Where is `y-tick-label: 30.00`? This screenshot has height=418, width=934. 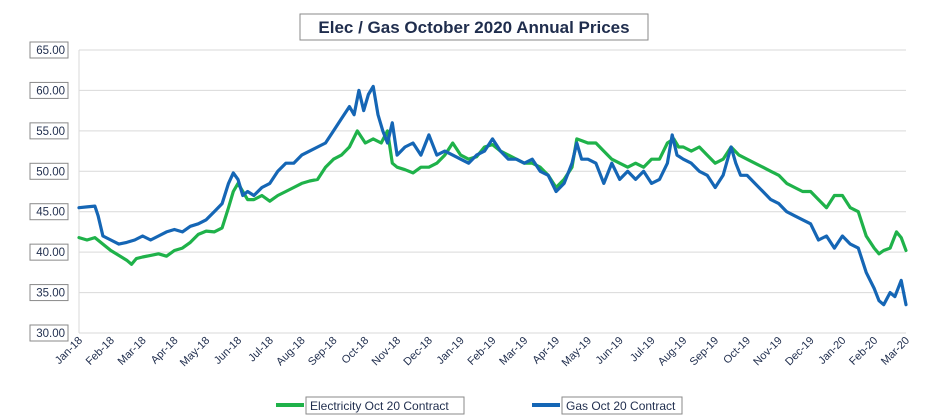
y-tick-label: 30.00 is located at coordinates (50, 334).